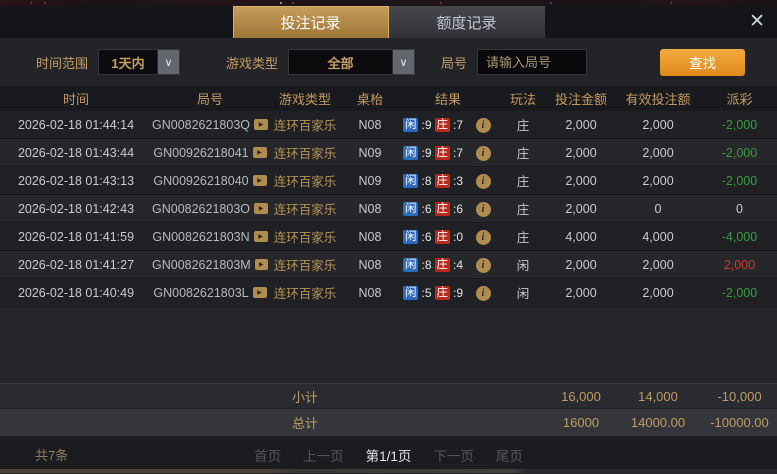 This screenshot has height=474, width=777. Describe the element at coordinates (739, 422) in the screenshot. I see `total-payout: -10000.00` at that location.